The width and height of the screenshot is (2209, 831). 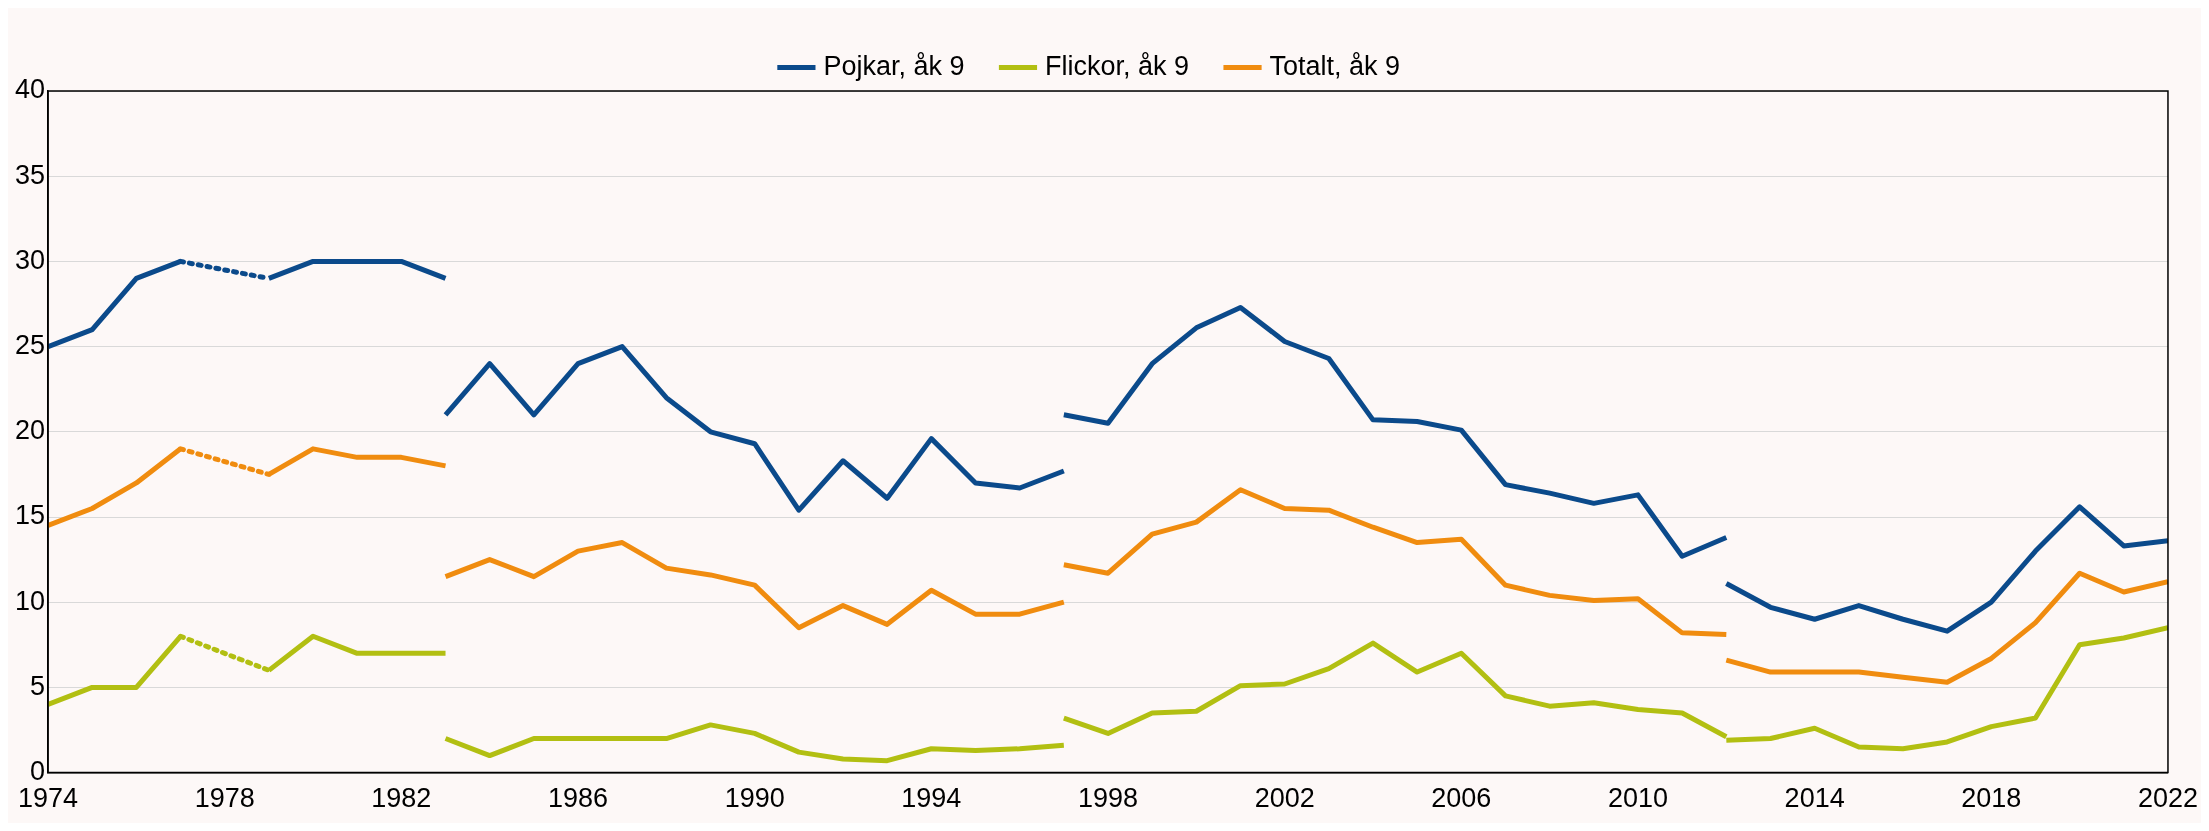 What do you see at coordinates (1461, 798) in the screenshot?
I see `x-tick-label: 2006` at bounding box center [1461, 798].